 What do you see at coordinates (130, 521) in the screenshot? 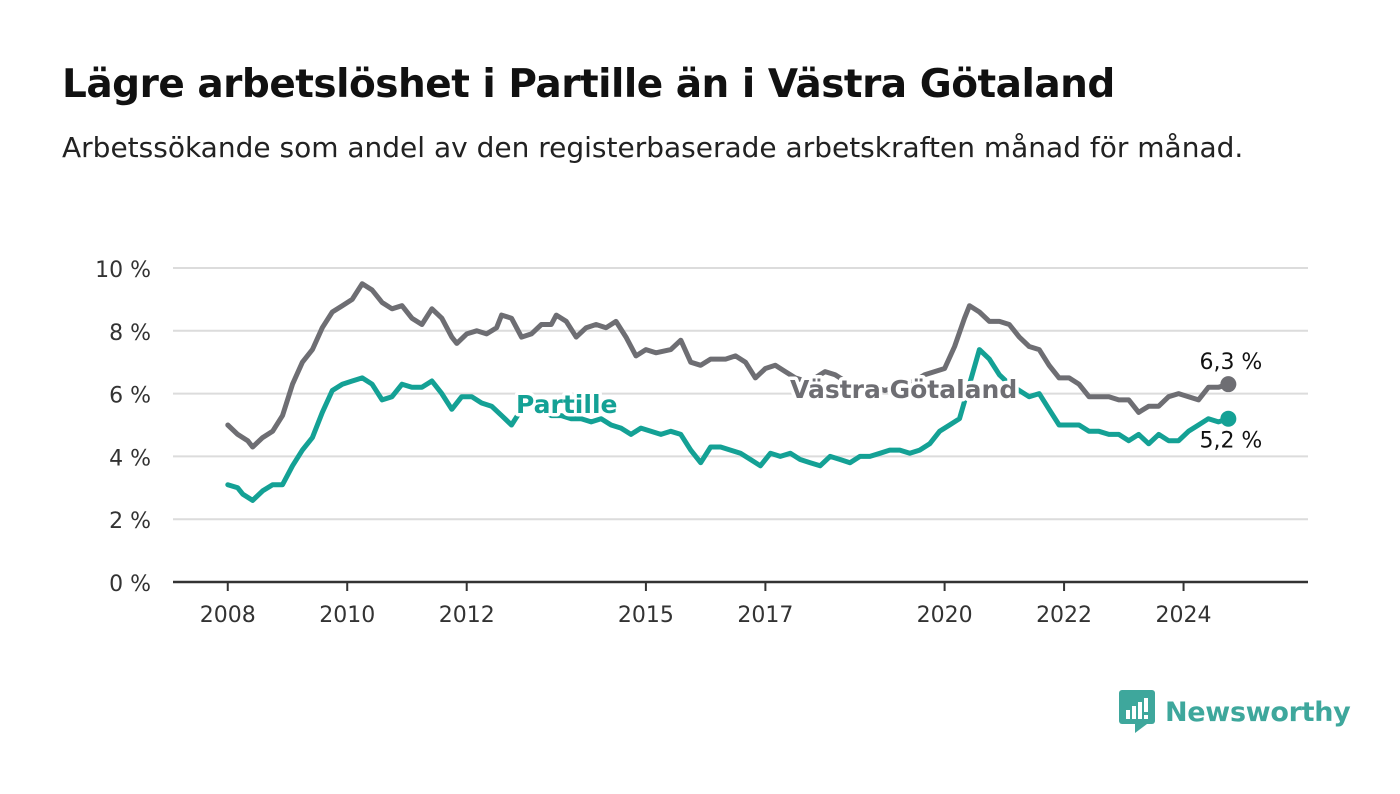
I see `y-tick-label: 2 %` at bounding box center [130, 521].